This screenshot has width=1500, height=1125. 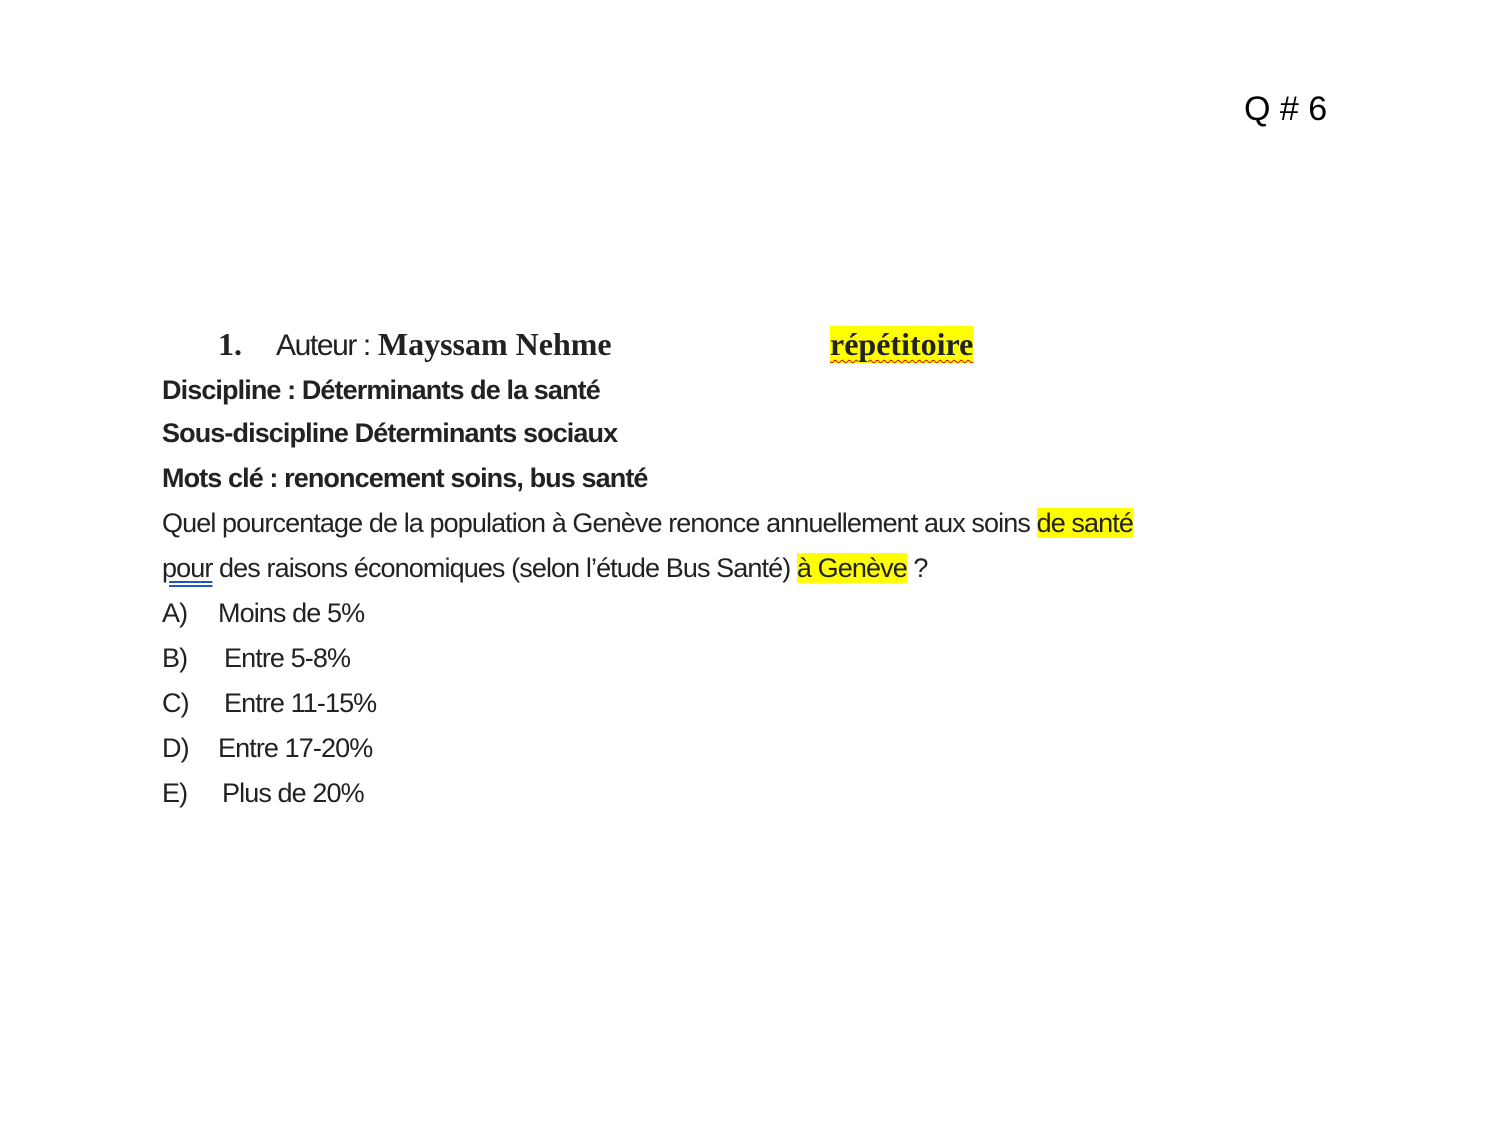 I want to click on author-line: 1. Auteur : Mayssam Nehme répétitoire, so click(x=596, y=344).